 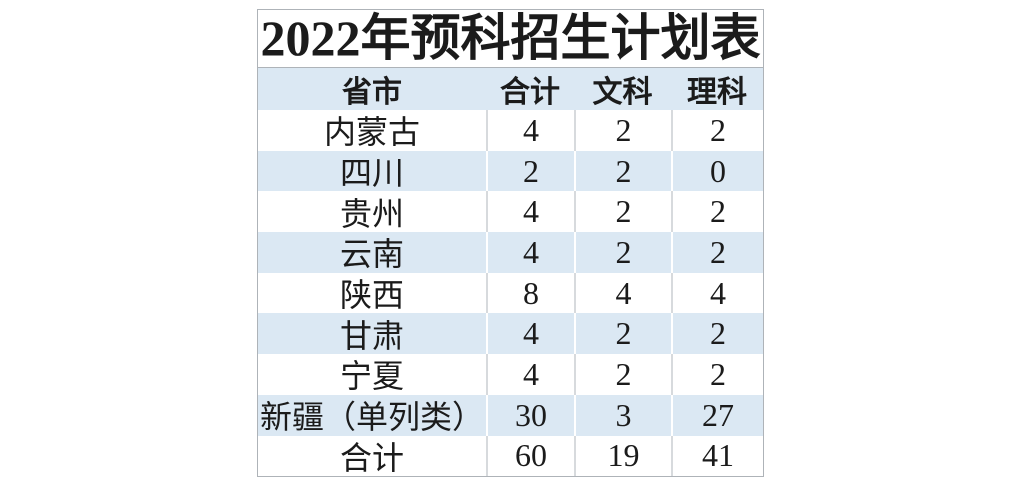 I want to click on liberal-arts-cell: 19, so click(x=622, y=456).